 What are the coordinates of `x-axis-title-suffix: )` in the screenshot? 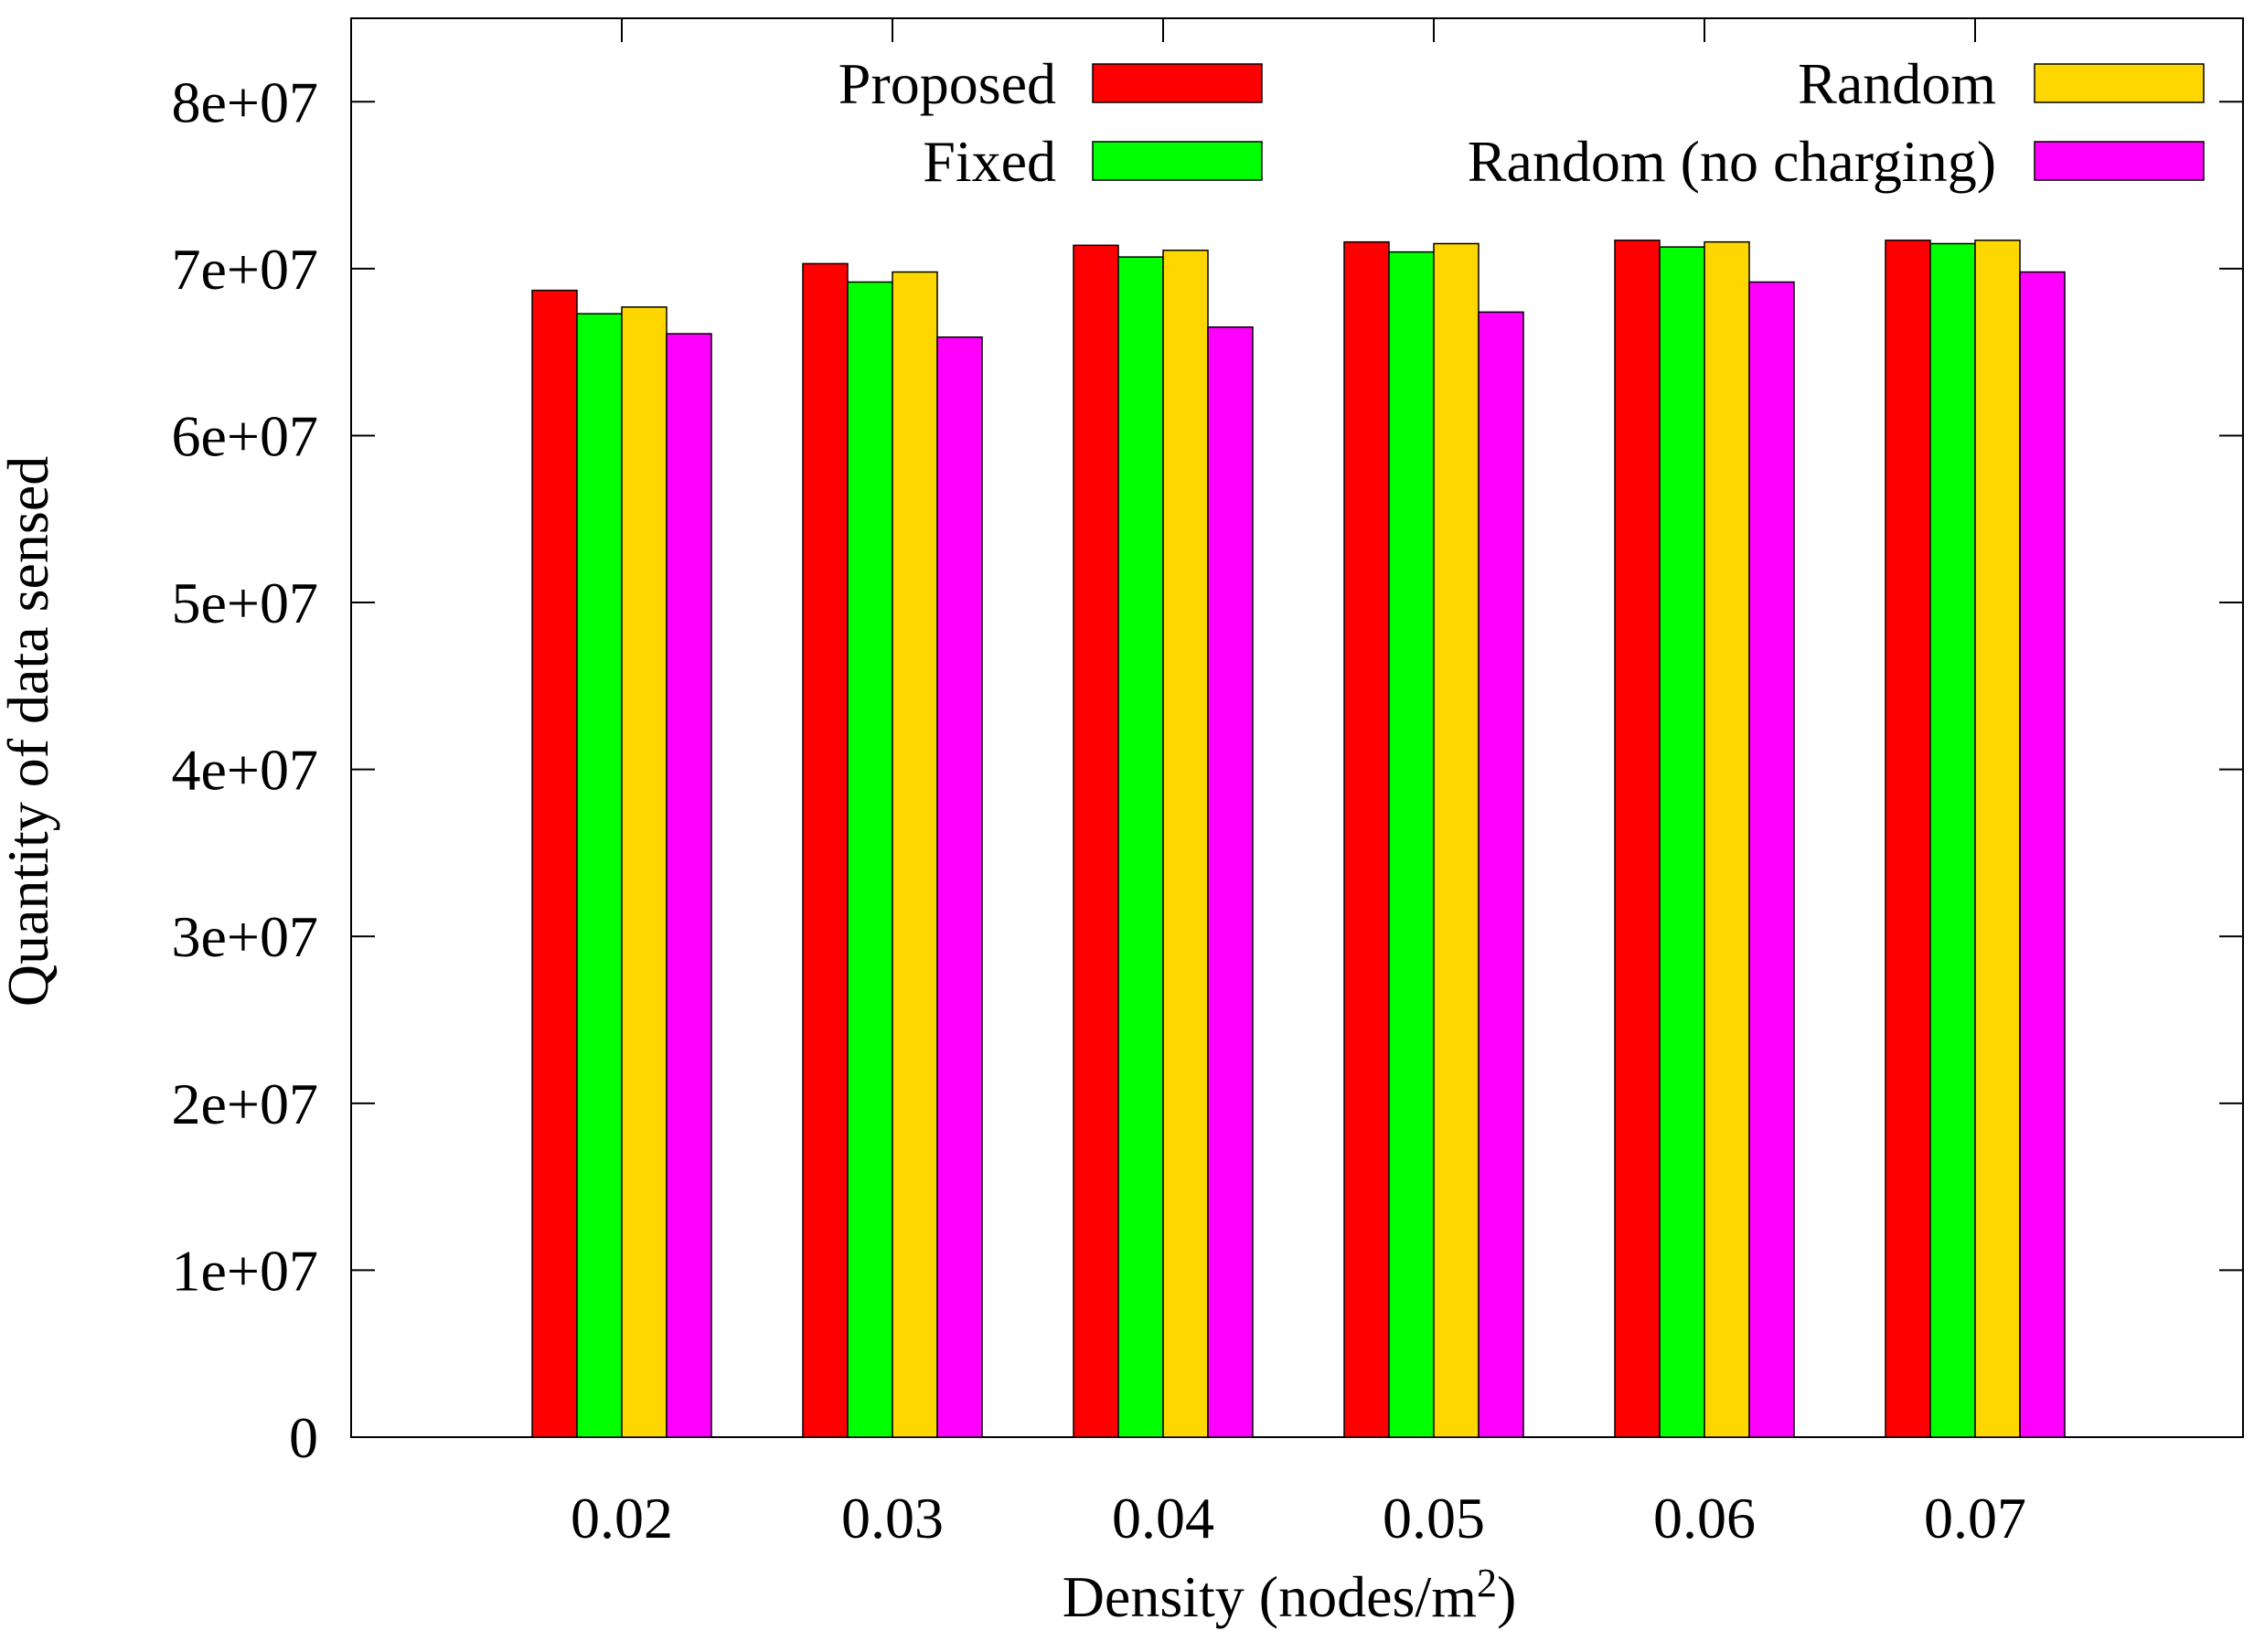 It's located at (1506, 1597).